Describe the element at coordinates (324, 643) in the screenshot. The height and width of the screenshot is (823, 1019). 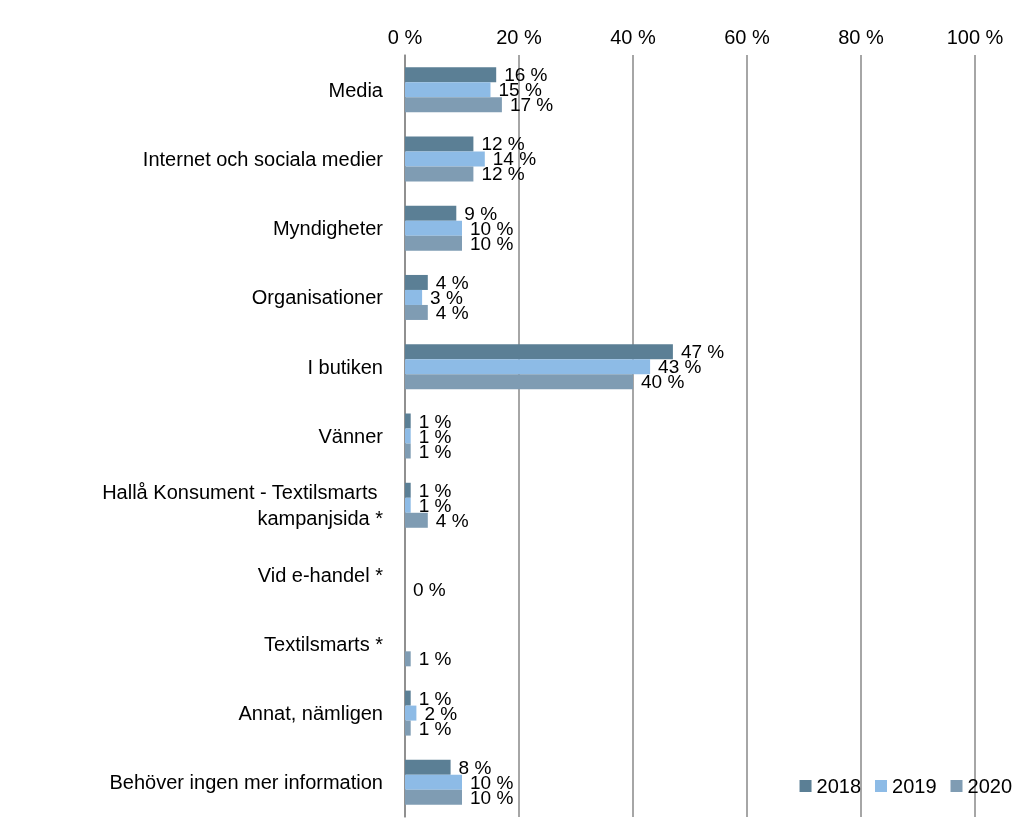
I see `y-tick-label: Textilsmarts *` at that location.